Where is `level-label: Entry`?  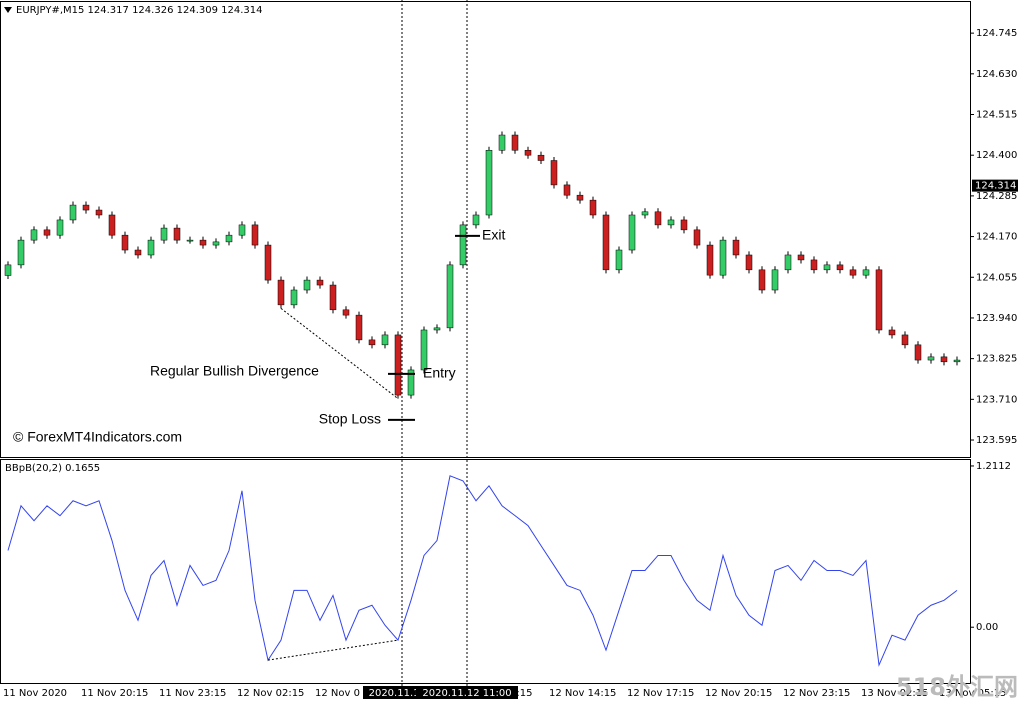
level-label: Entry is located at coordinates (439, 373).